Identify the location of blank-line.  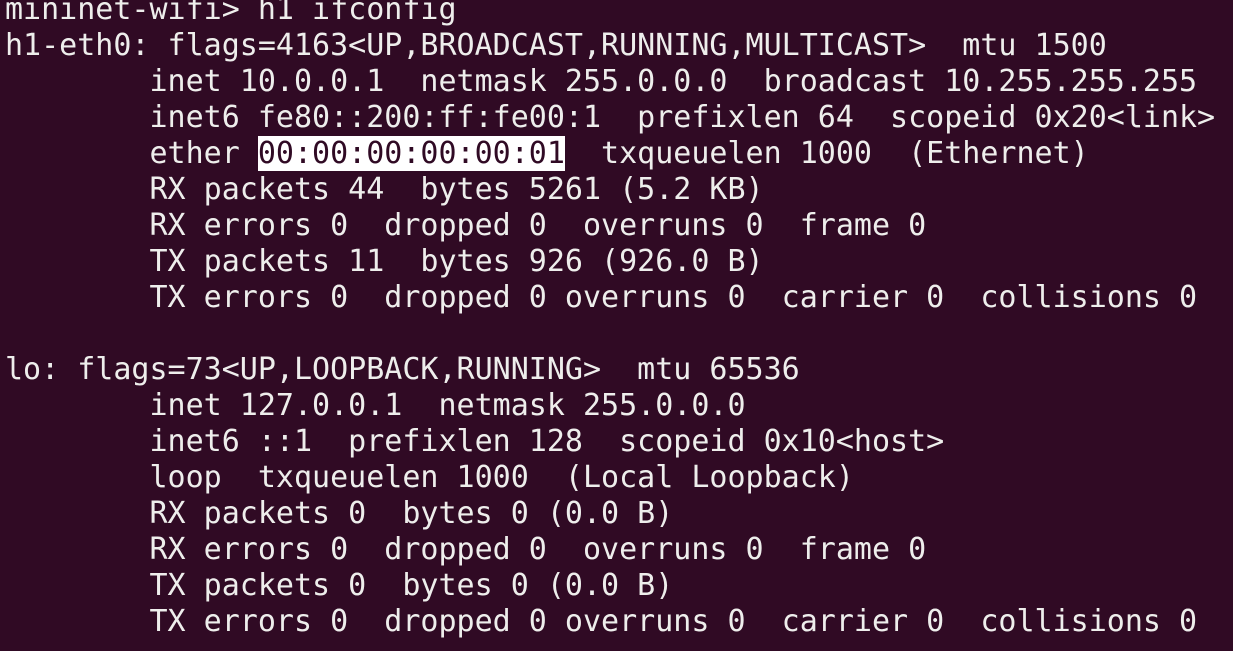
(619, 334).